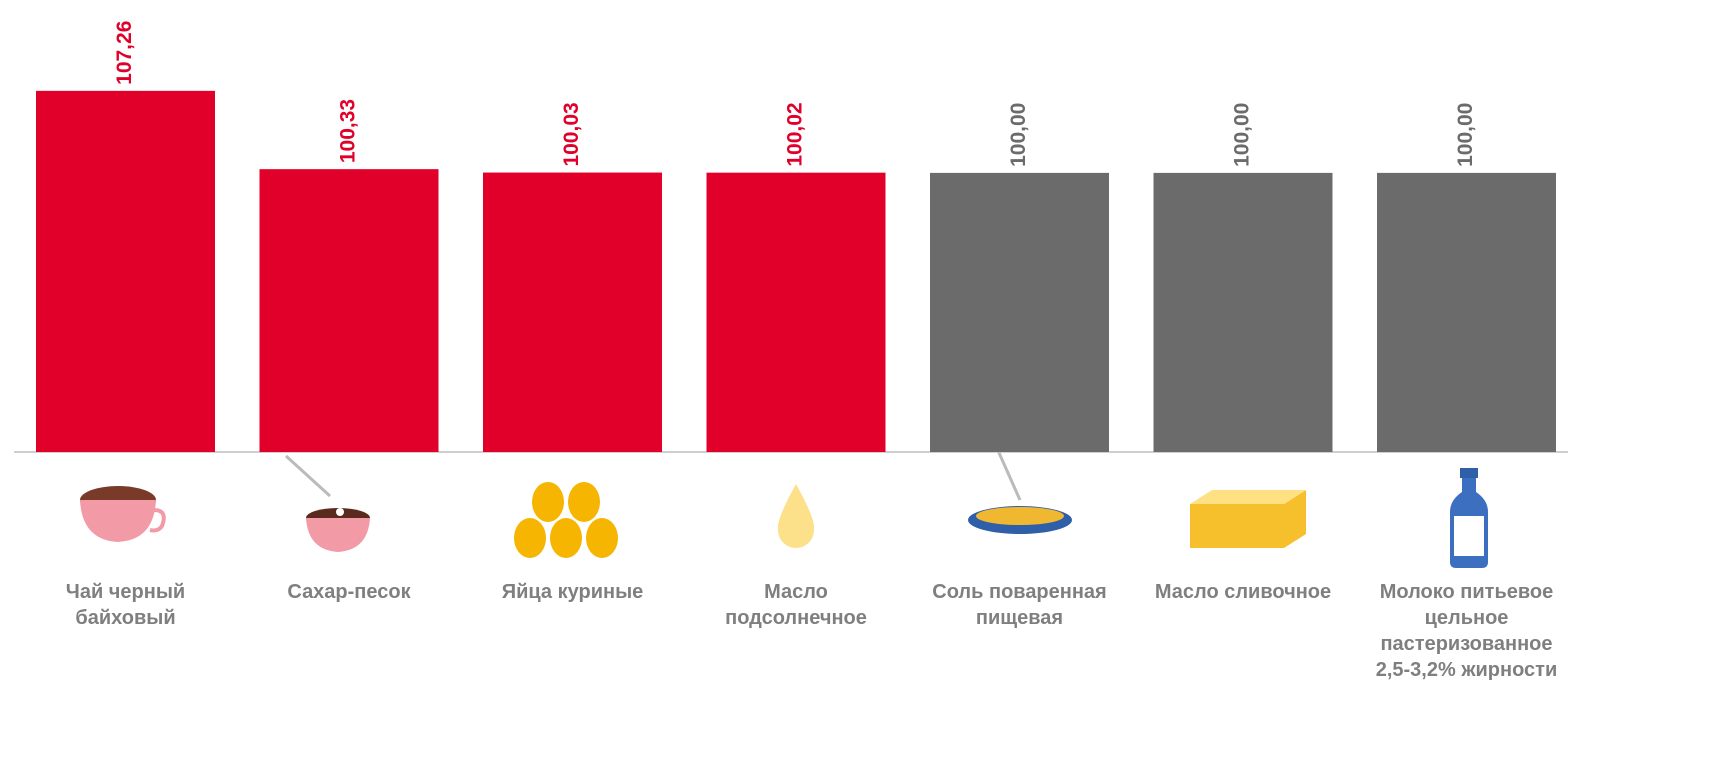 The height and width of the screenshot is (757, 1714). Describe the element at coordinates (784, 506) in the screenshot. I see `icons` at that location.